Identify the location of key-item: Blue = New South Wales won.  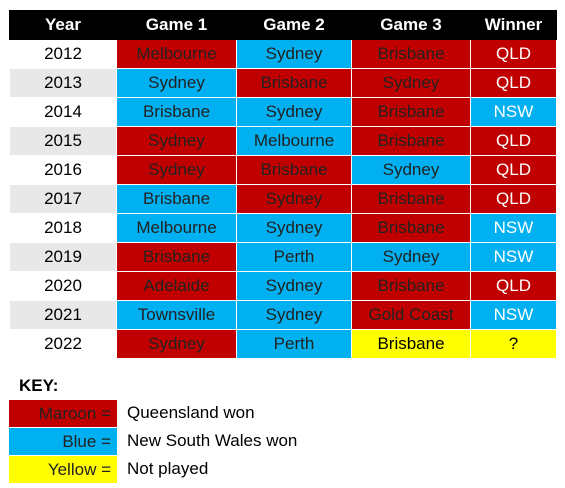
(153, 441).